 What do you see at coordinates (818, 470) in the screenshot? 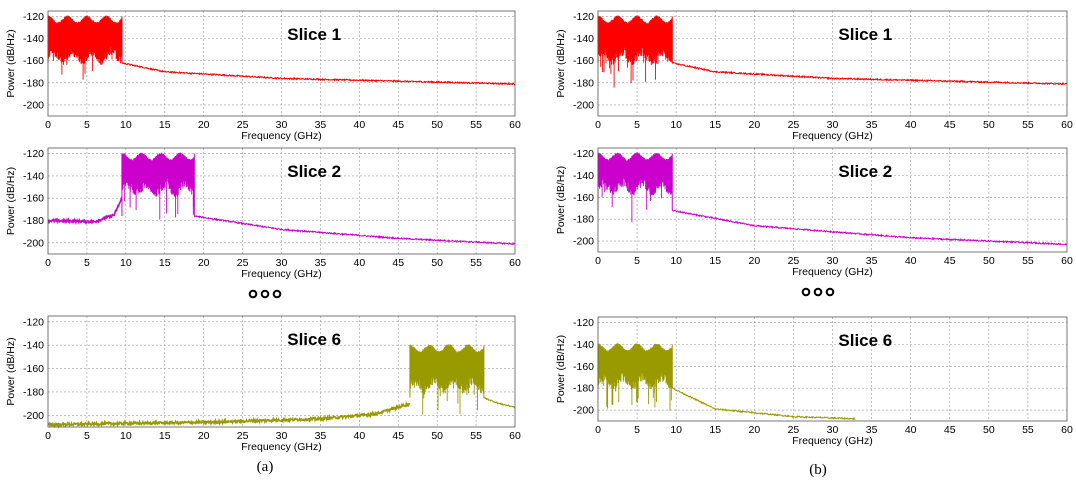
I see `caption-b: (b)` at bounding box center [818, 470].